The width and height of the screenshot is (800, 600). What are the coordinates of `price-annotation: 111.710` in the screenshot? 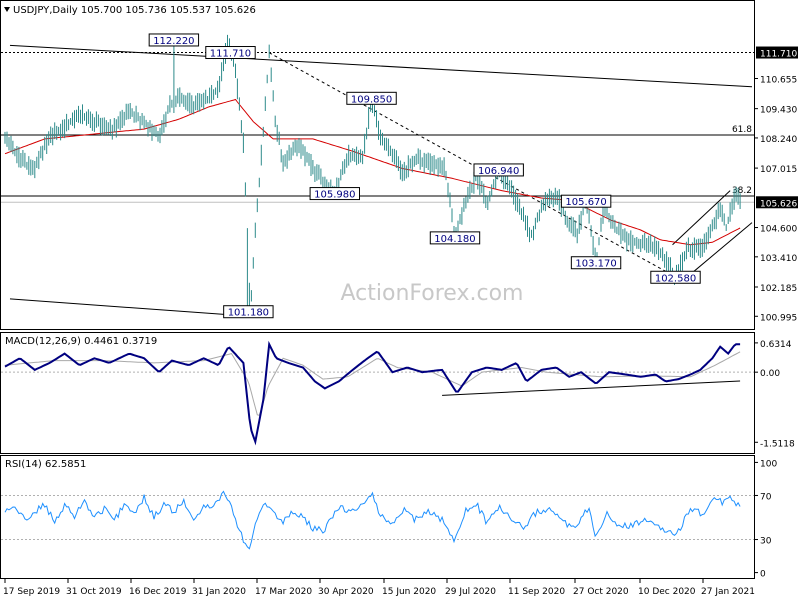 It's located at (230, 54).